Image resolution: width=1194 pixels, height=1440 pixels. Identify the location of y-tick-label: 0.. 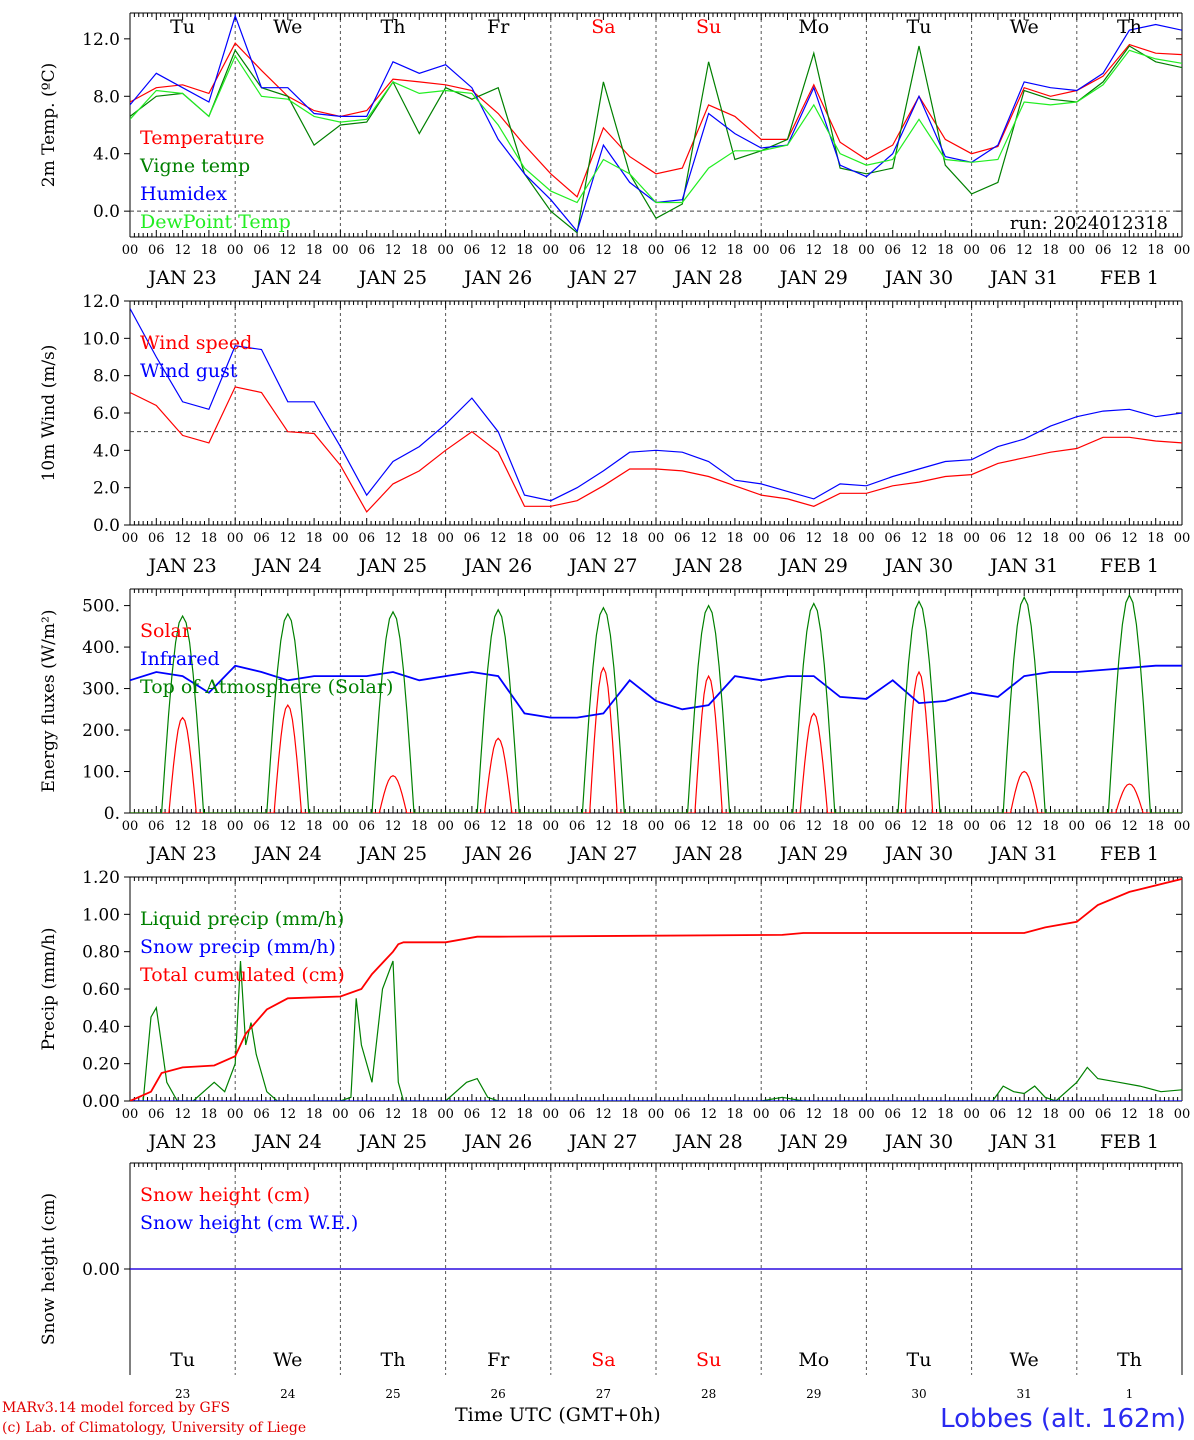
(112, 814).